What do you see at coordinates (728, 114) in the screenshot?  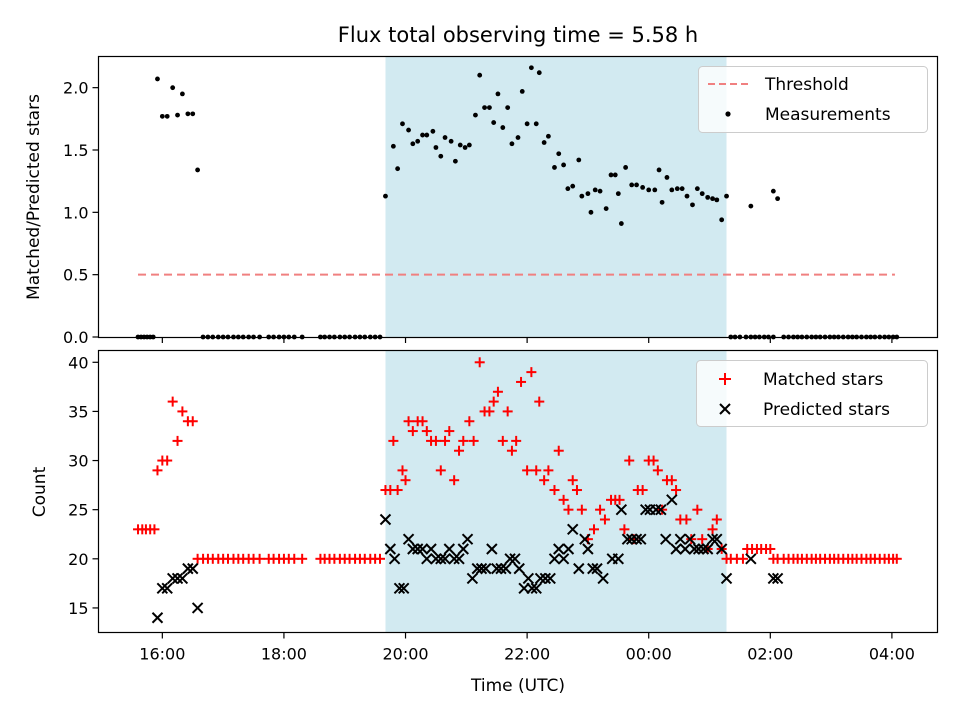 I see `legend-measurements-swatch` at bounding box center [728, 114].